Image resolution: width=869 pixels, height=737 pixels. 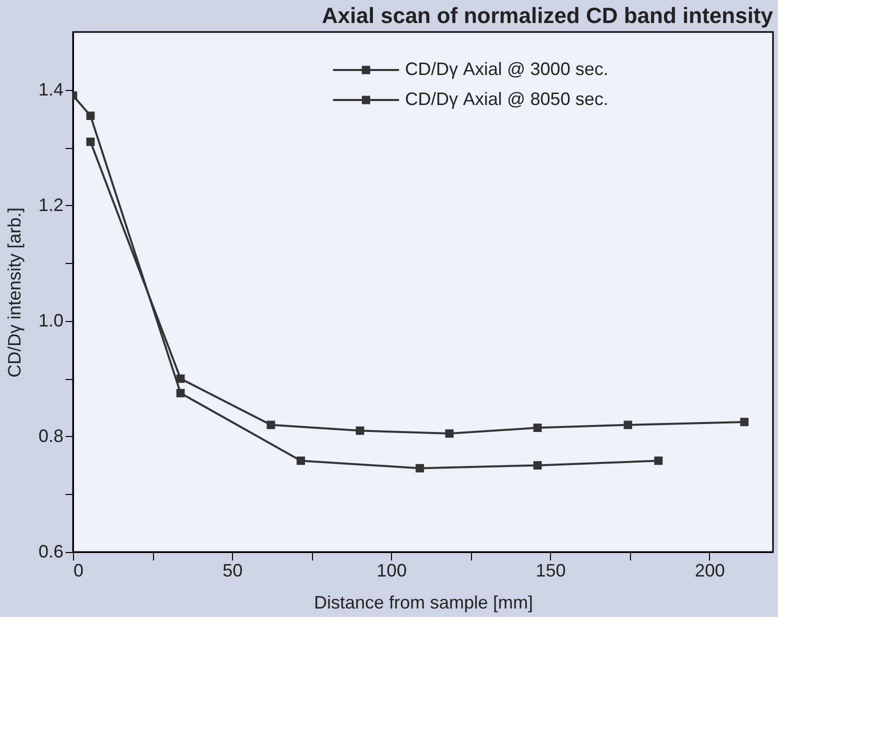 What do you see at coordinates (51, 552) in the screenshot?
I see `y-tick-label: 0.6` at bounding box center [51, 552].